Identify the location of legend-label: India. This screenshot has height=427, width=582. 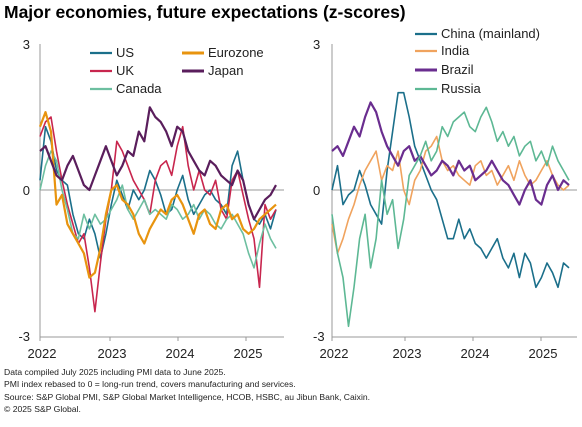
(455, 50).